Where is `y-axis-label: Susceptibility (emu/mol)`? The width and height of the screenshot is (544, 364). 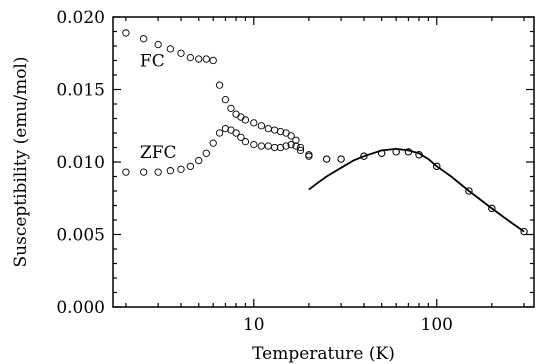 y-axis-label: Susceptibility (emu/mol) is located at coordinates (21, 162).